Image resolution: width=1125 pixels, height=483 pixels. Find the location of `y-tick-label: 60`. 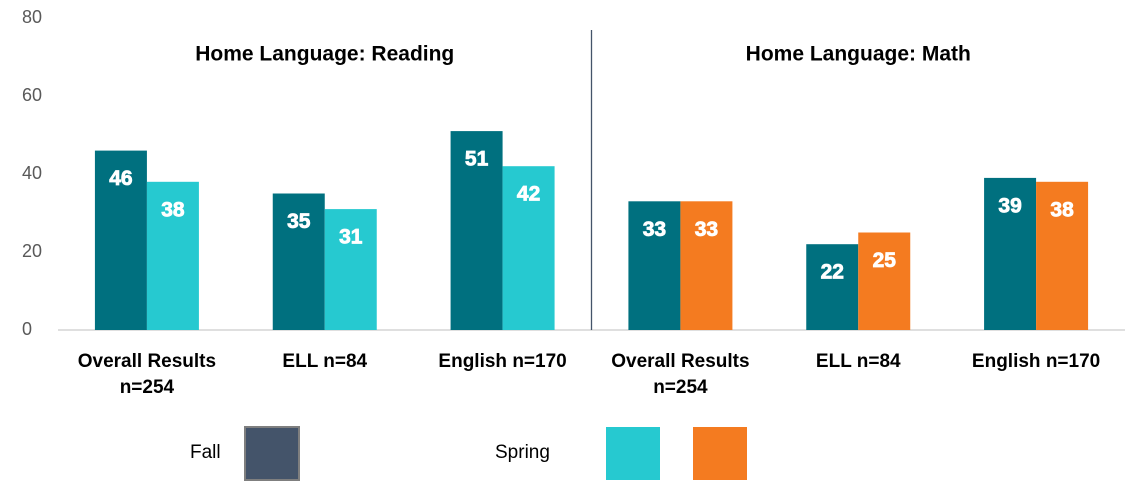

y-tick-label: 60 is located at coordinates (32, 95).